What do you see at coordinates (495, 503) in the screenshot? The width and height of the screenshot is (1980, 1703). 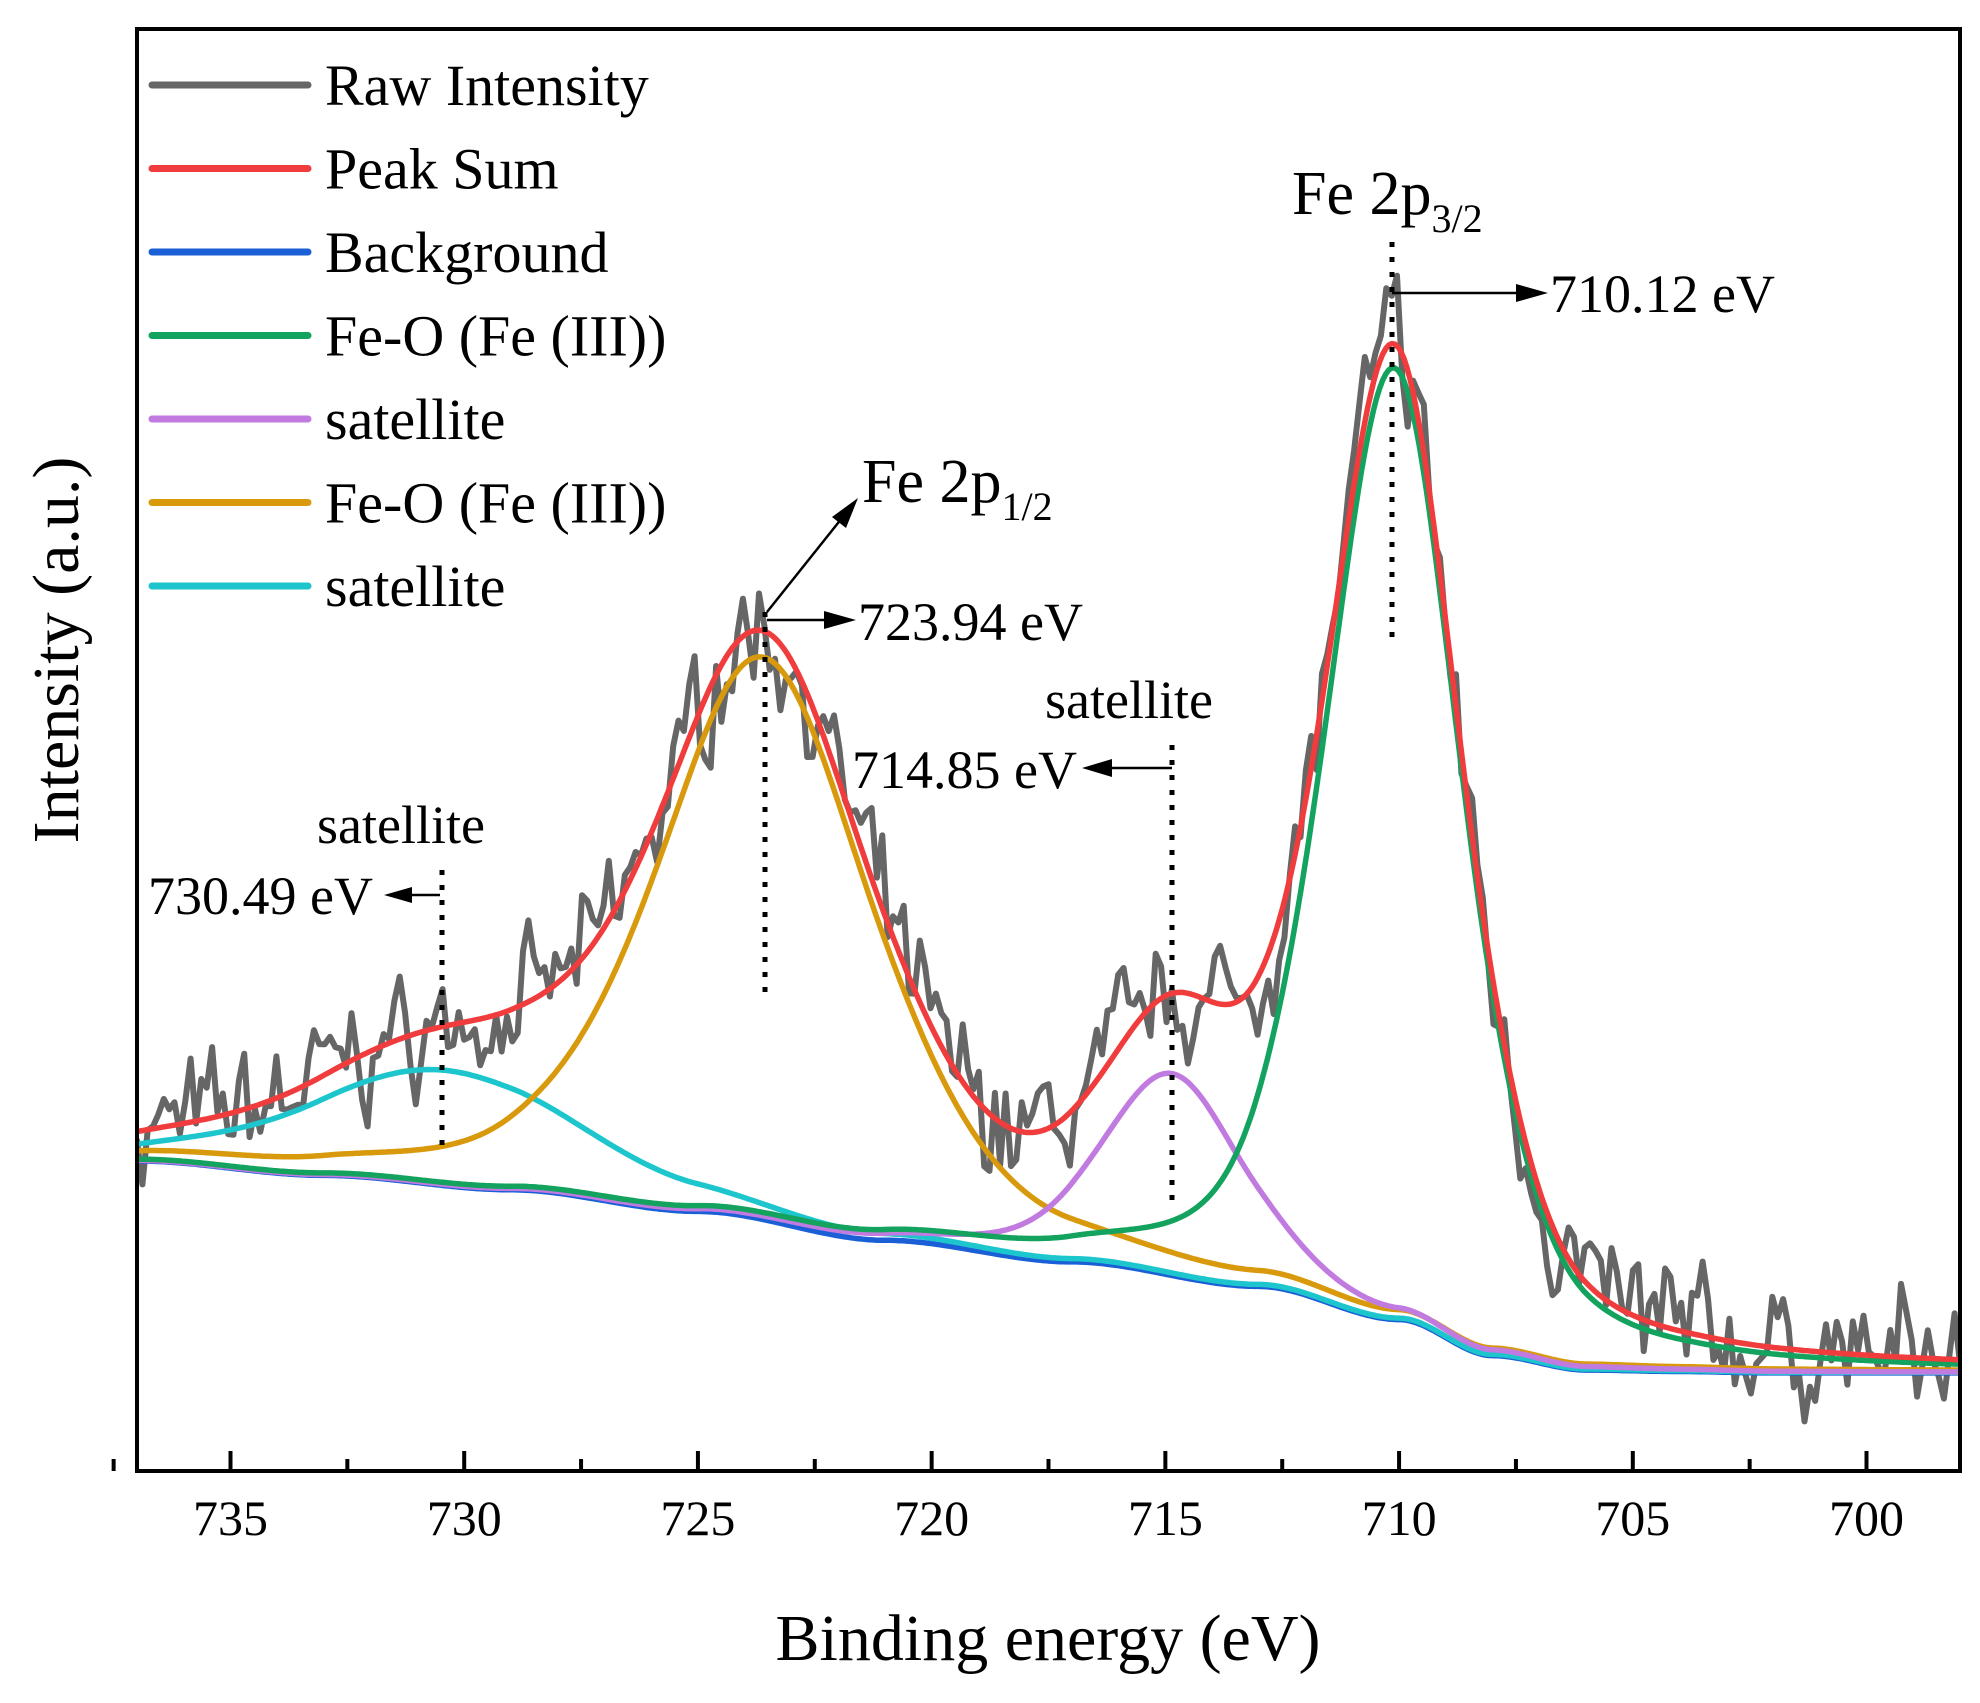 I see `legend-label-feo12: Fe-O (Fe (III))` at bounding box center [495, 503].